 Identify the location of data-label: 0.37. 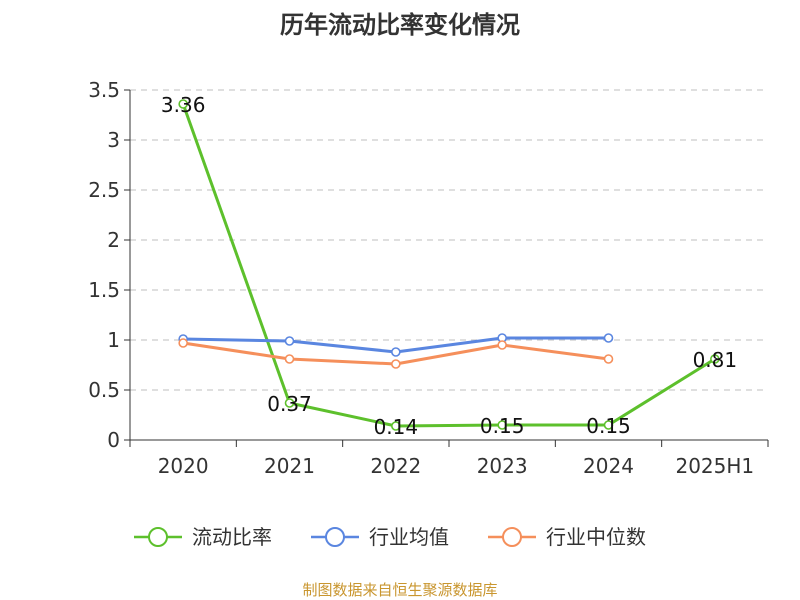
(289, 404).